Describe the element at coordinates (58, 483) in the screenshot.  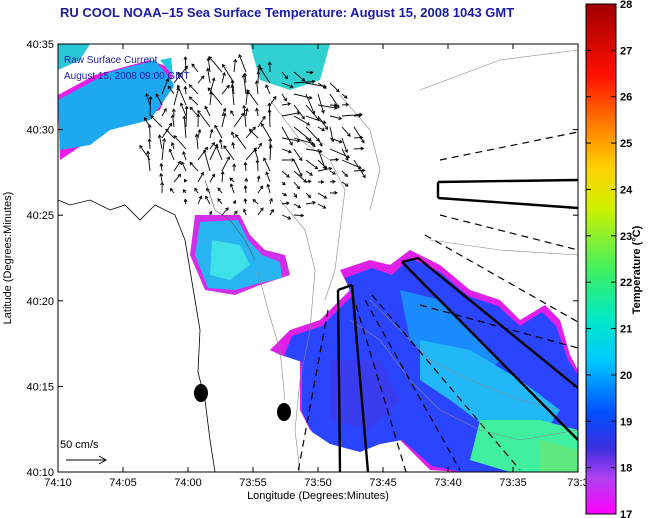
I see `x-tick-label: 74:10` at that location.